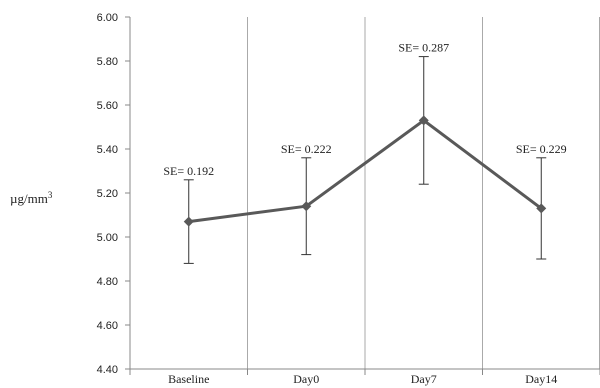 This screenshot has height=388, width=600. What do you see at coordinates (107, 370) in the screenshot?
I see `y-tick-label: 4.40` at bounding box center [107, 370].